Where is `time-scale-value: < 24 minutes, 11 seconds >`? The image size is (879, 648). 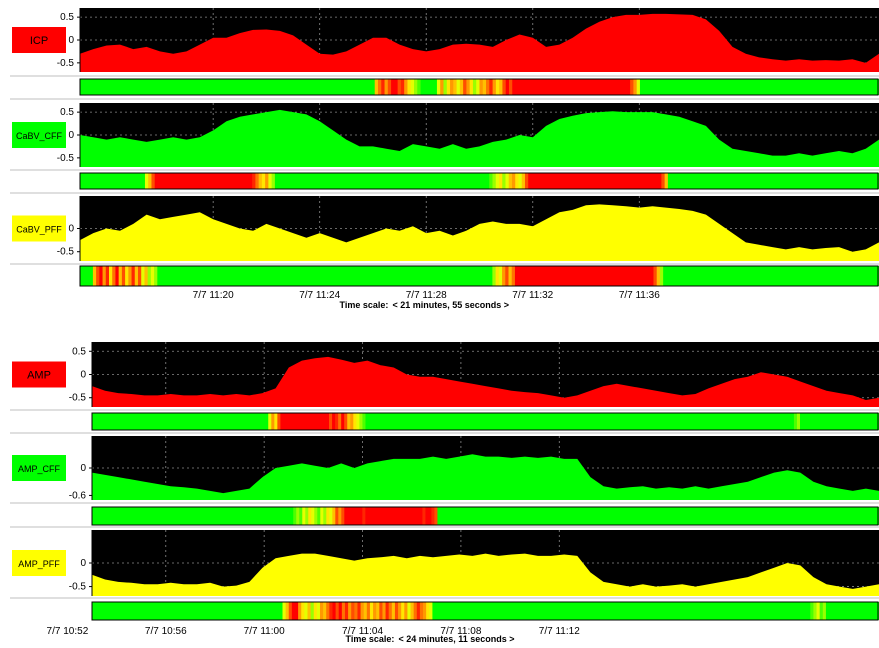 time-scale-value: < 24 minutes, 11 seconds > is located at coordinates (457, 639).